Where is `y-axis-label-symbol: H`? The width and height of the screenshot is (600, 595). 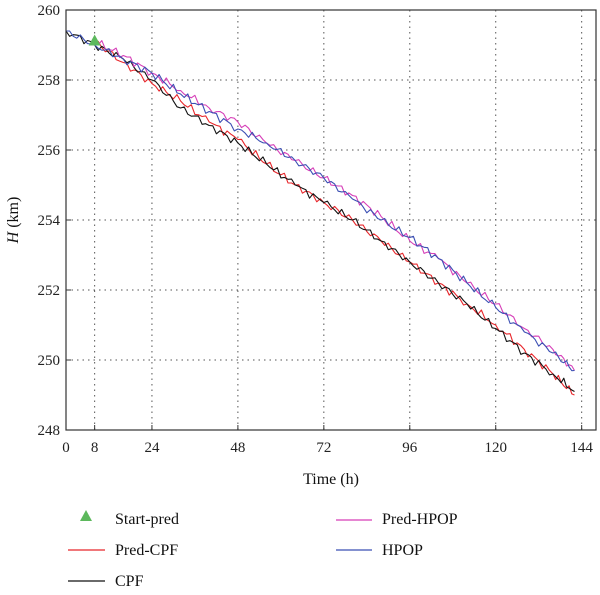 y-axis-label-symbol: H is located at coordinates (13, 237).